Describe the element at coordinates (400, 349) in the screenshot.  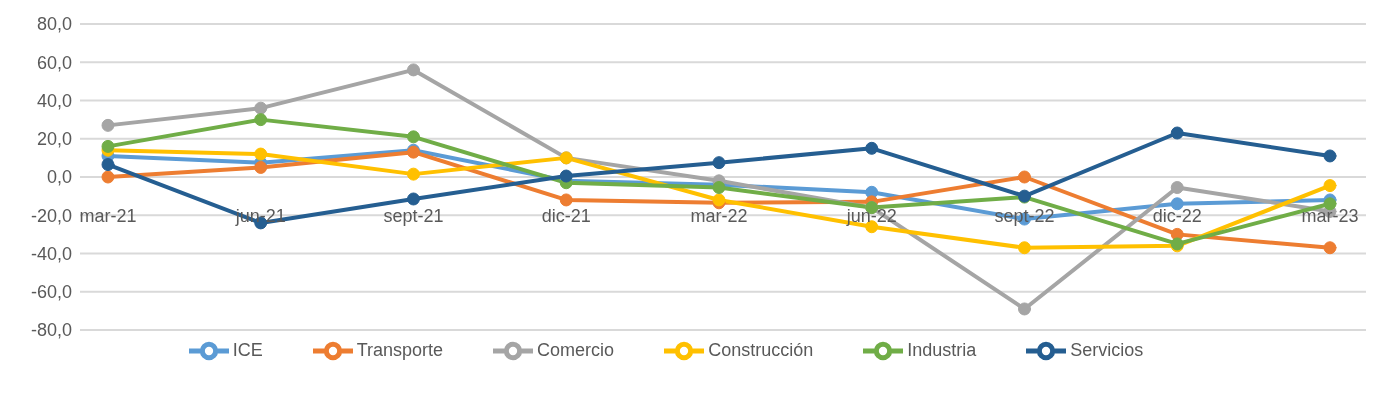
I see `legend-label: Transporte` at that location.